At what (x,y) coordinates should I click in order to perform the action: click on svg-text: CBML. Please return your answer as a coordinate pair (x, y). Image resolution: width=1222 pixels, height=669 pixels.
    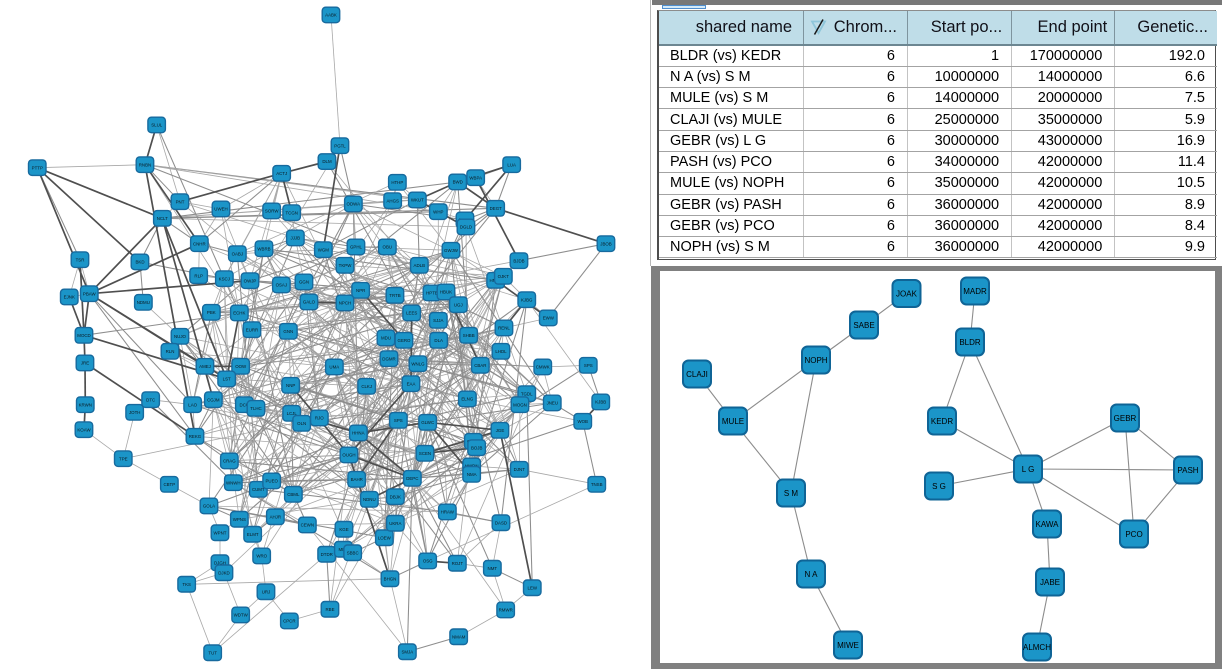
    Looking at the image, I should click on (293, 494).